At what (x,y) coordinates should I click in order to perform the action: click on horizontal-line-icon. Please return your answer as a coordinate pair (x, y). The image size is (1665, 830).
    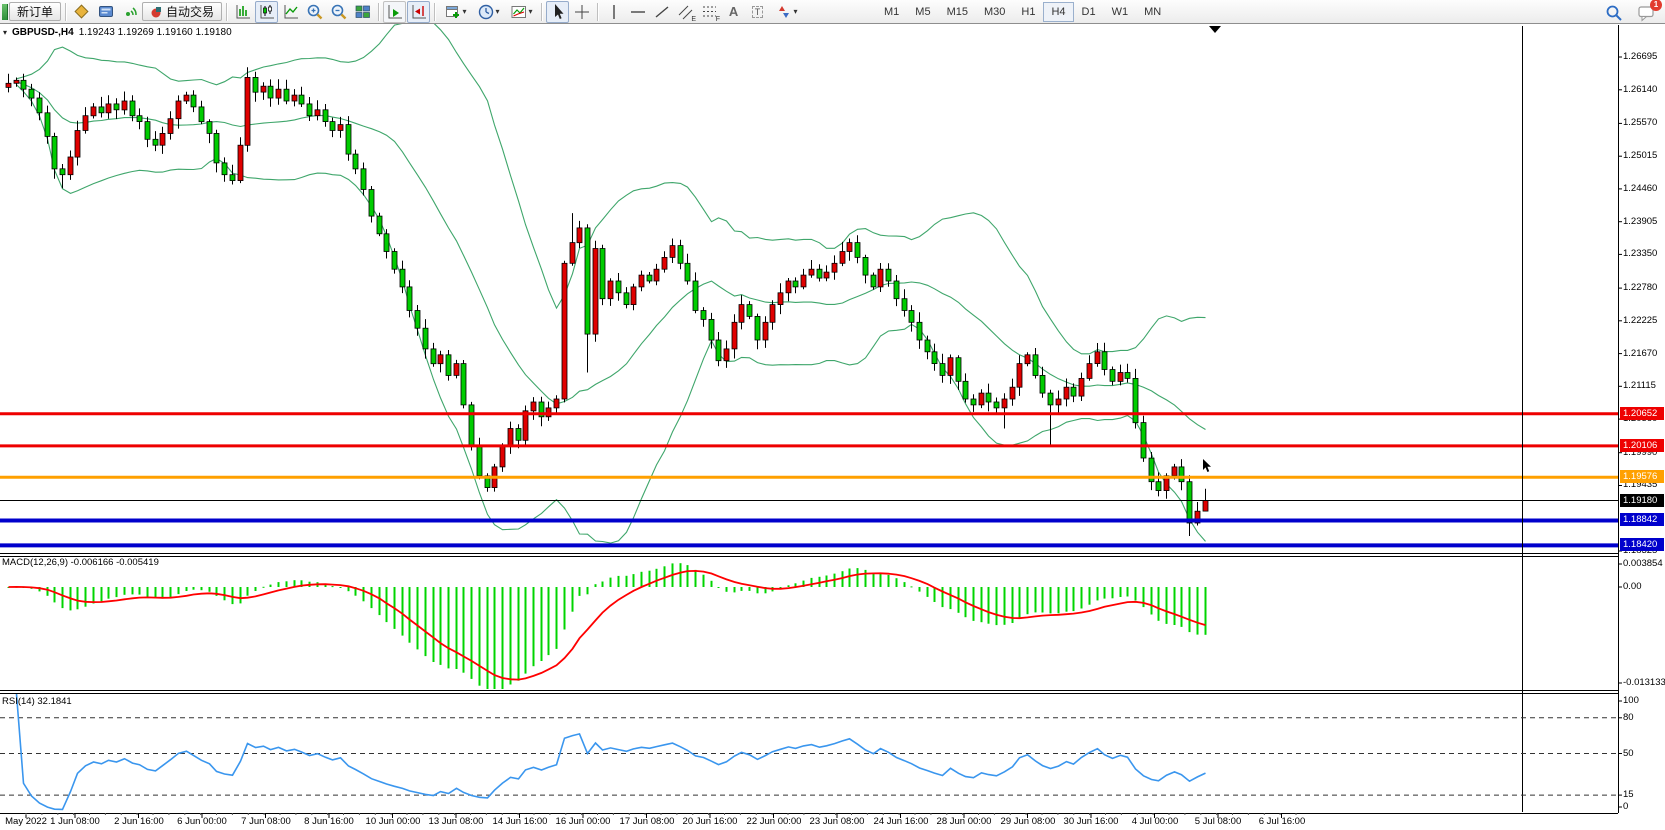
    Looking at the image, I should click on (637, 12).